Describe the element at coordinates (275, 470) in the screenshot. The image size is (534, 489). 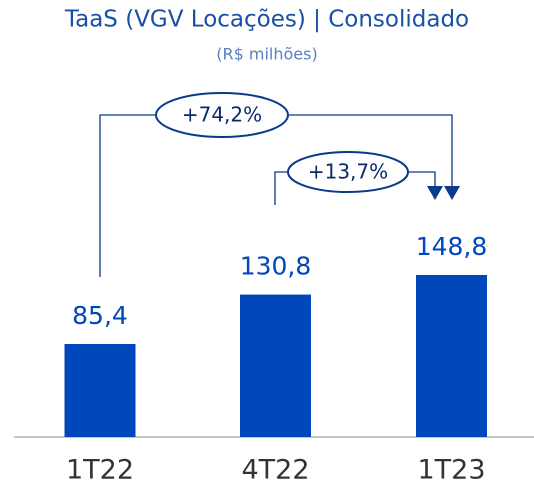
I see `x-tick-label: 4T22` at that location.